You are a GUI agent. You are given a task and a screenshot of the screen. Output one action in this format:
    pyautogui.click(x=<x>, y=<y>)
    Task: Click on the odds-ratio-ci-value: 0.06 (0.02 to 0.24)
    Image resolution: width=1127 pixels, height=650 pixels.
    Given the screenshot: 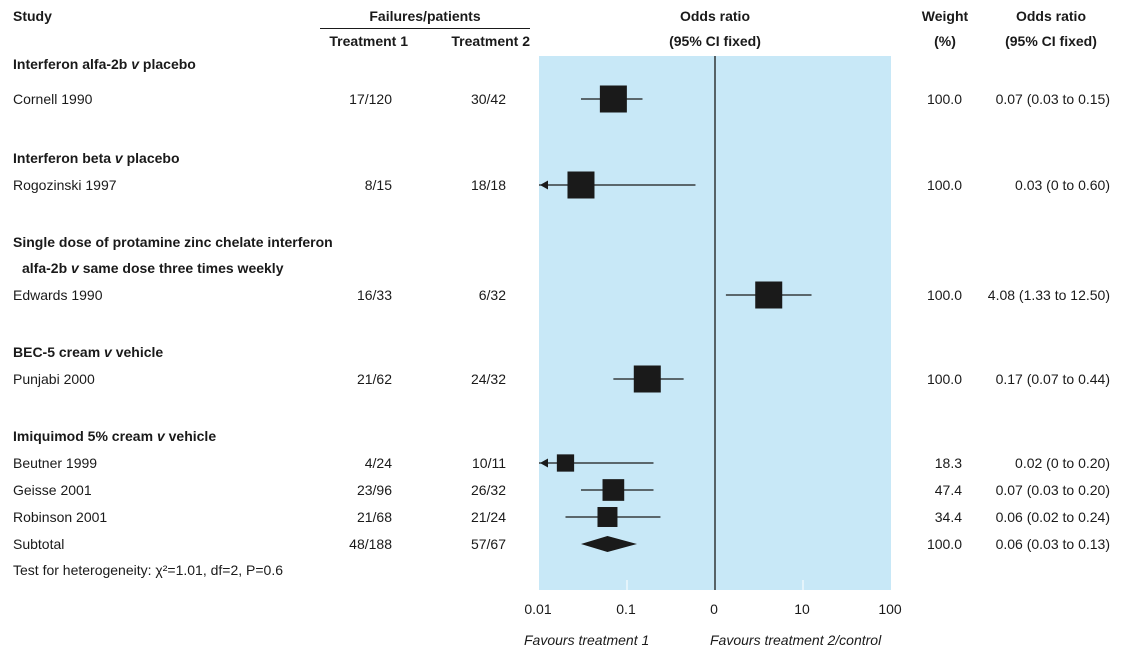 What is the action you would take?
    pyautogui.click(x=1052, y=517)
    